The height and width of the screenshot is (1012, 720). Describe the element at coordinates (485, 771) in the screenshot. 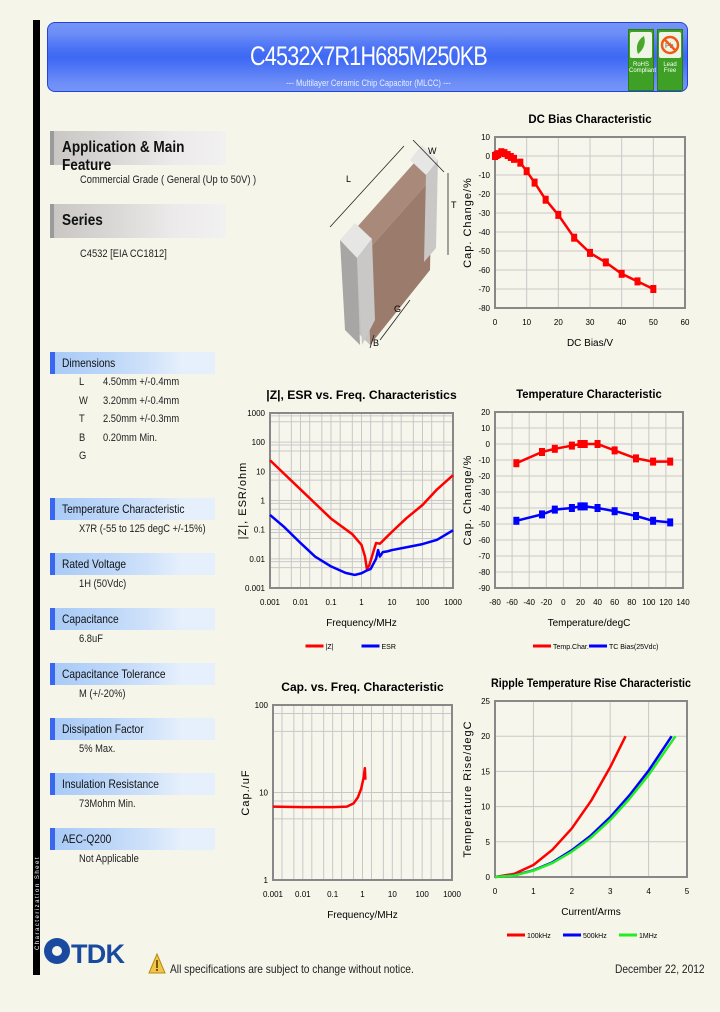

I see `y-tick-label: 15` at that location.